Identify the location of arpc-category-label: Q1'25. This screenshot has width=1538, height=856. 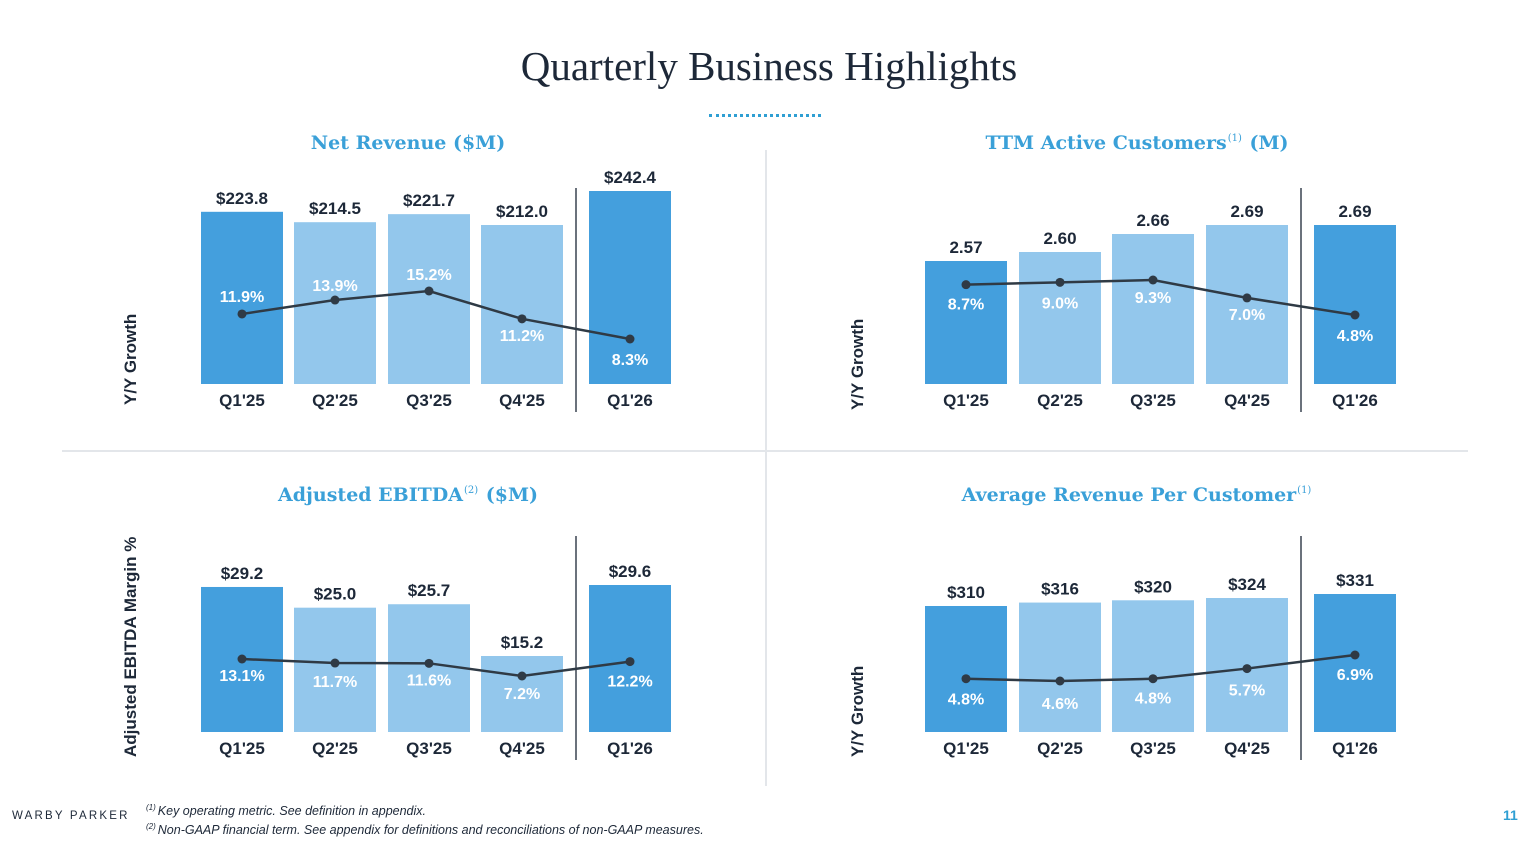
(966, 748).